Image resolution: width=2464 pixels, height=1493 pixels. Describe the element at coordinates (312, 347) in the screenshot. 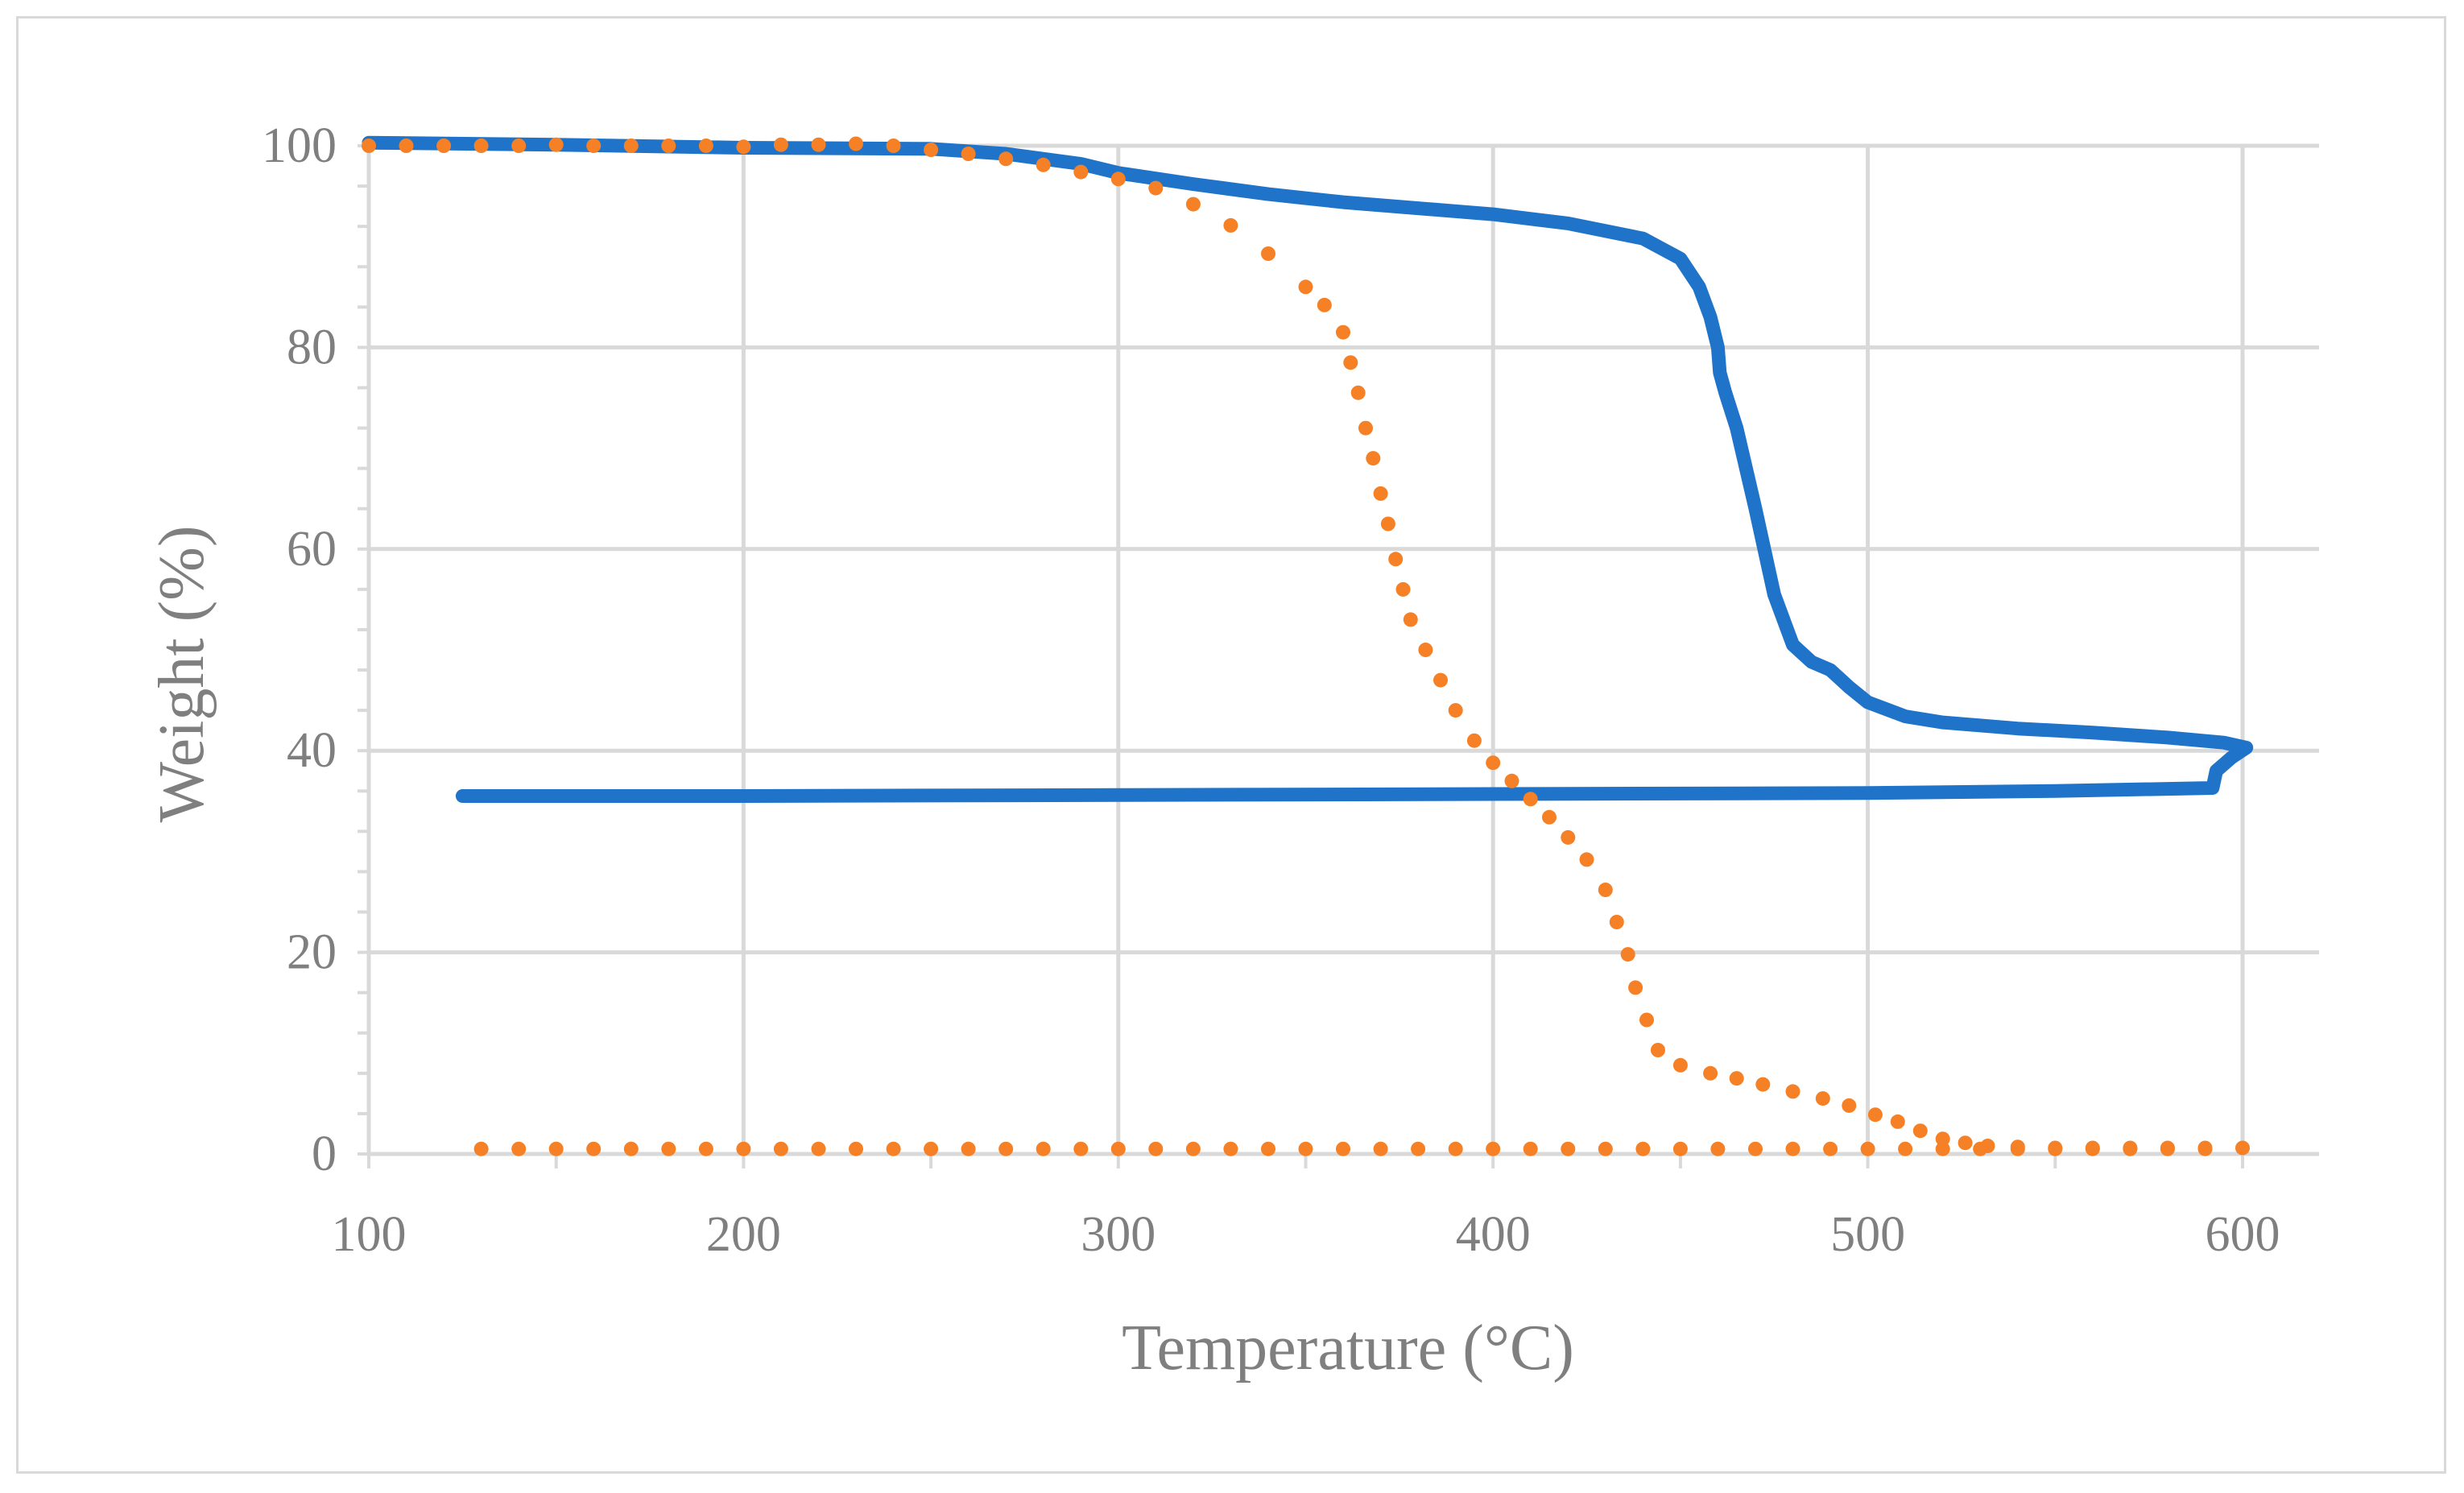

I see `y-tick-label: 80` at that location.